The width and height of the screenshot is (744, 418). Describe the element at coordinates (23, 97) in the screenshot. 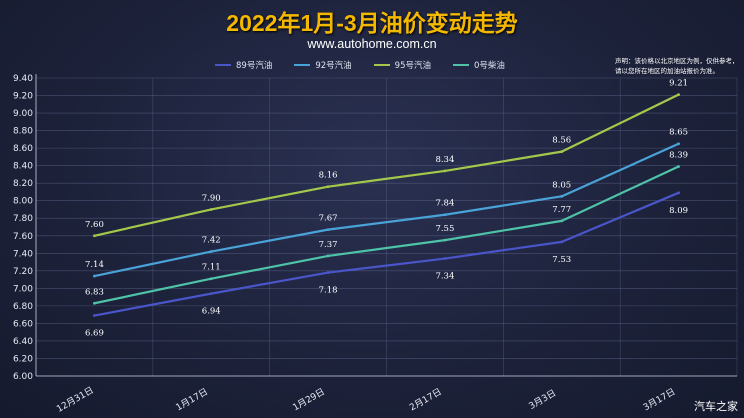

I see `y-tick-label: 9.20` at that location.